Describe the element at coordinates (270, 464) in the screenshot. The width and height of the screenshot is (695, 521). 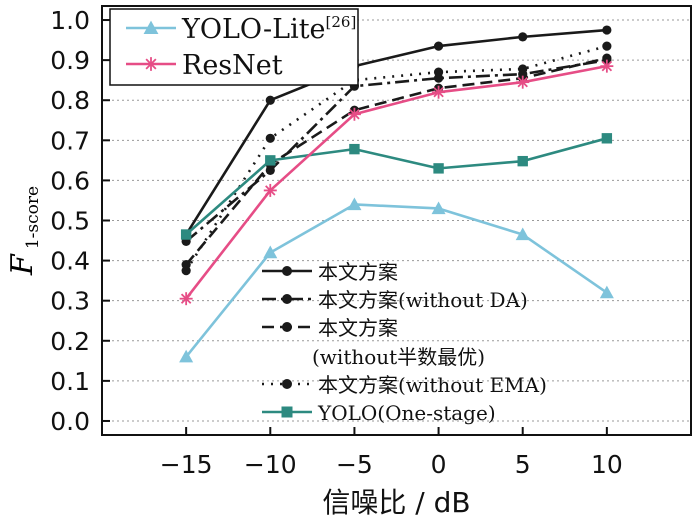
I see `x-tick-label: −10` at that location.